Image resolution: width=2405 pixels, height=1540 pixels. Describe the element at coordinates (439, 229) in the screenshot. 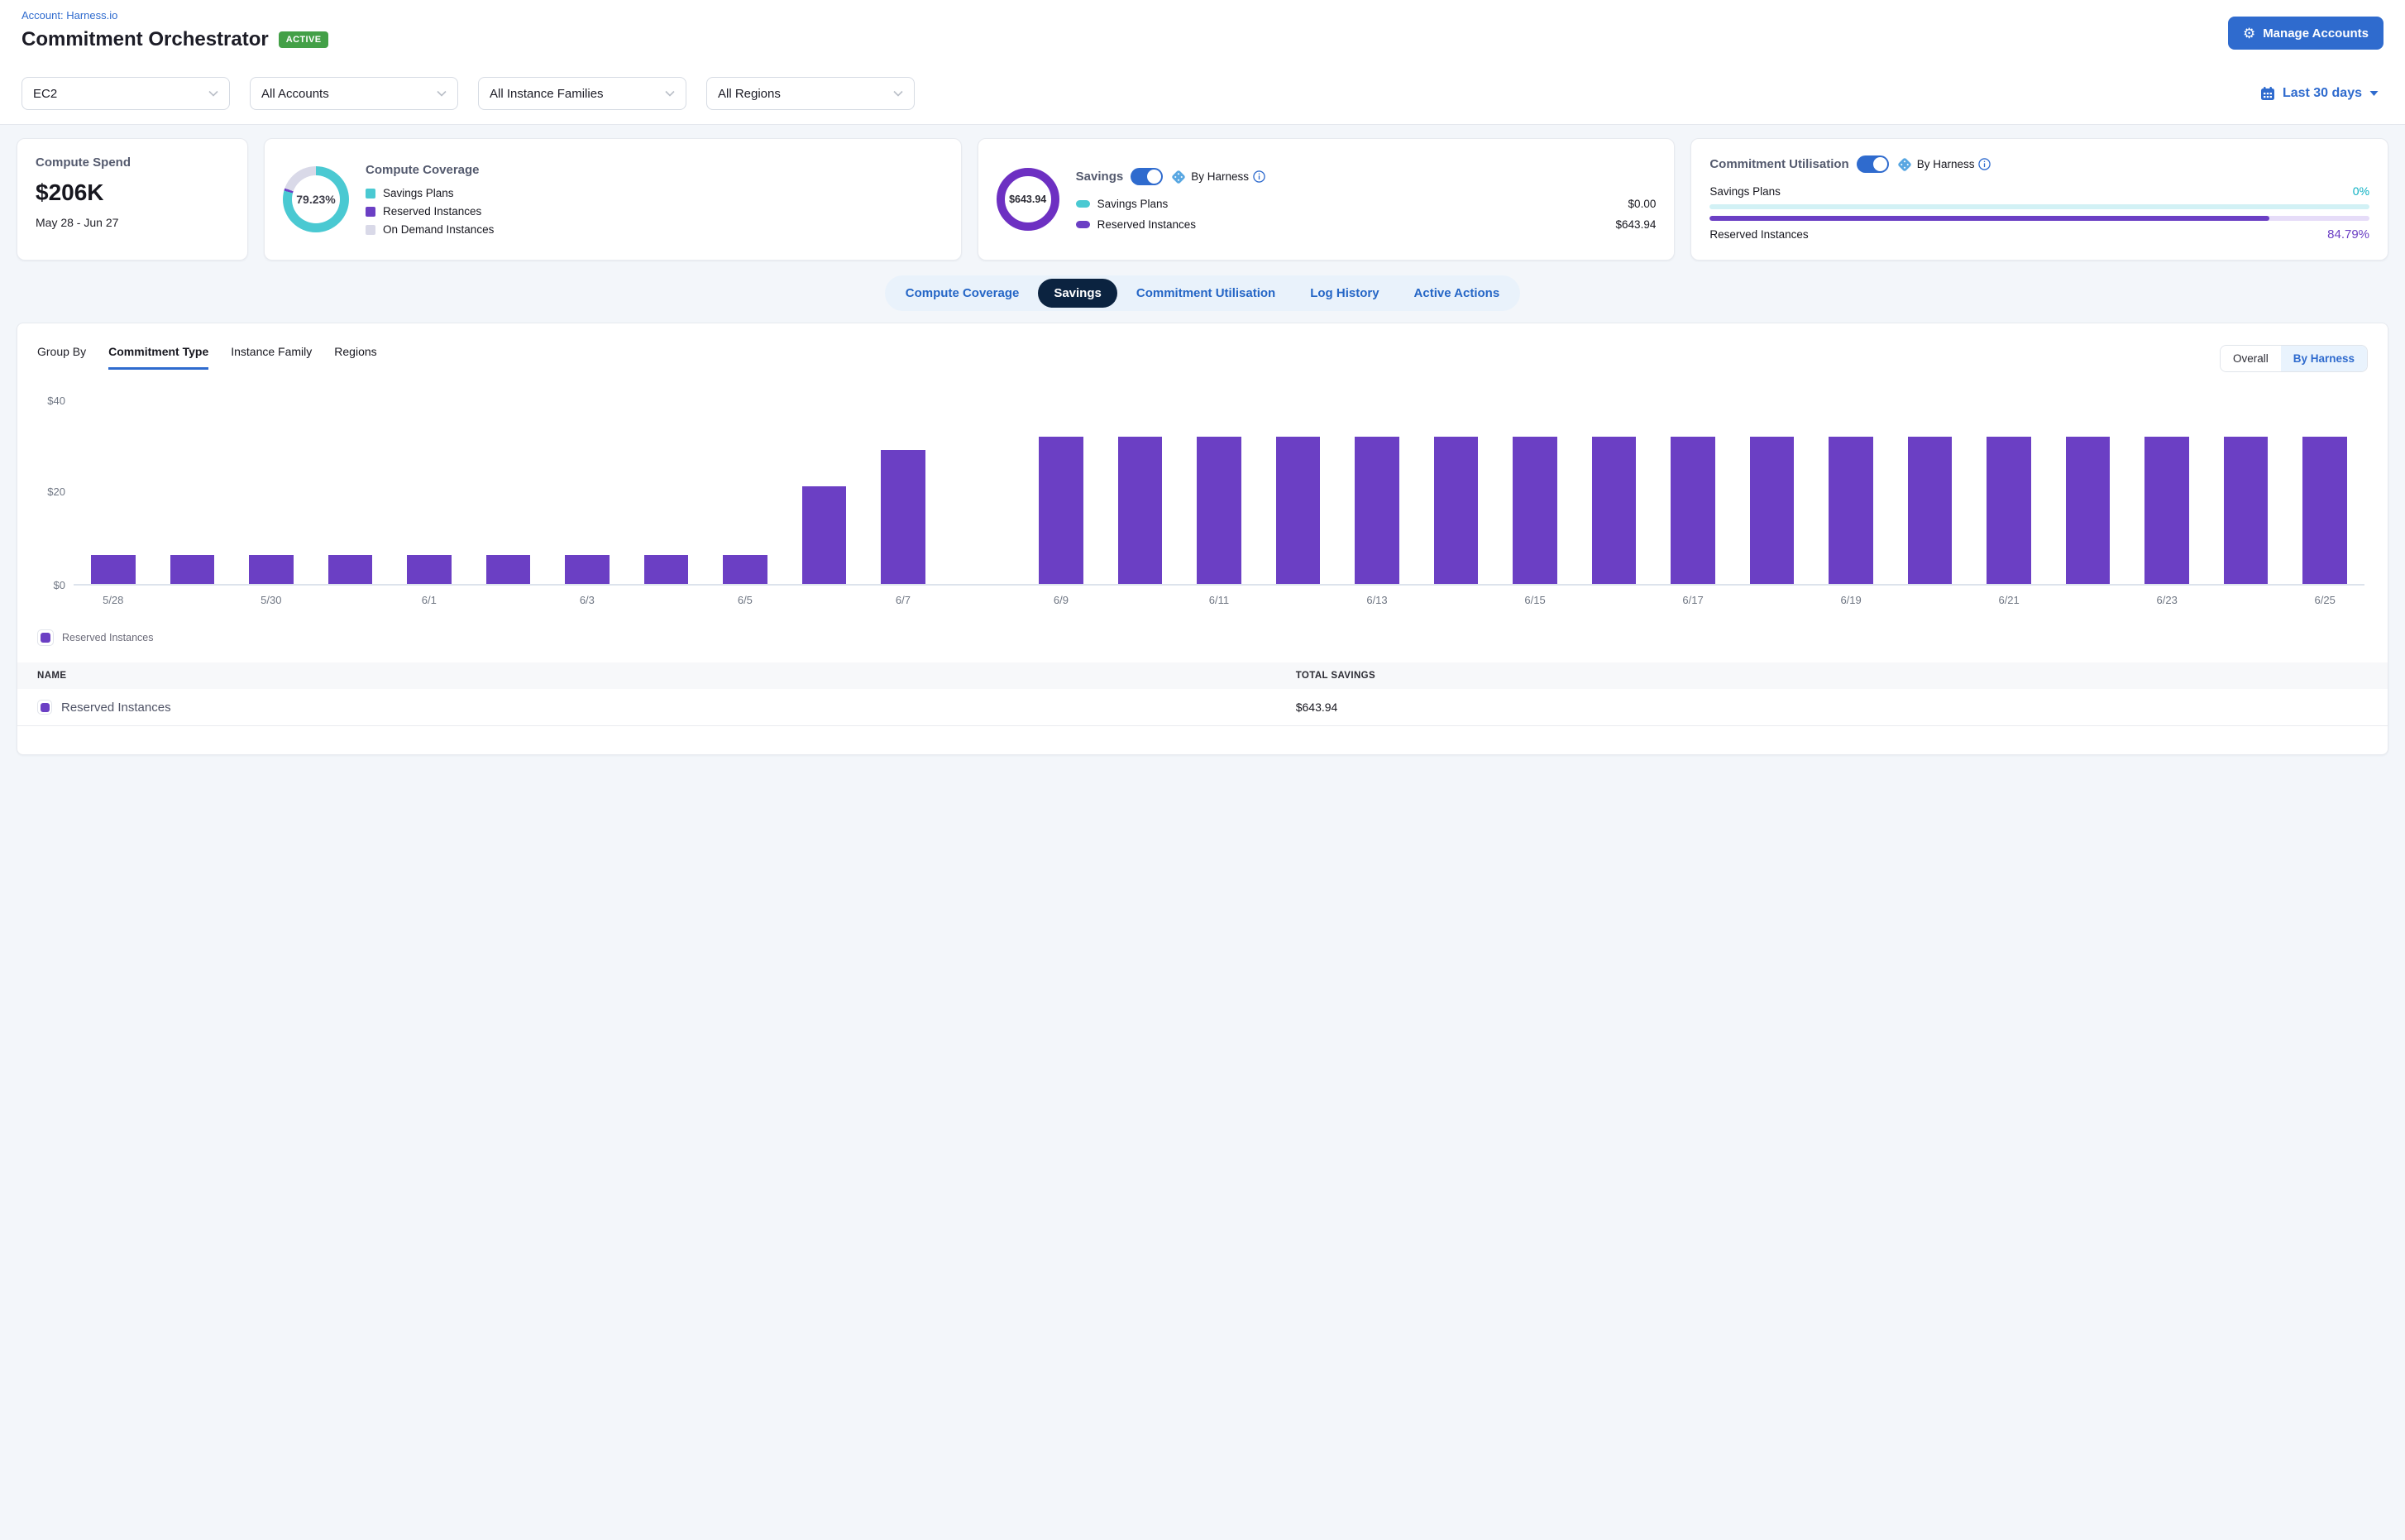

I see `coverage-legend-label: On Demand Instances` at that location.